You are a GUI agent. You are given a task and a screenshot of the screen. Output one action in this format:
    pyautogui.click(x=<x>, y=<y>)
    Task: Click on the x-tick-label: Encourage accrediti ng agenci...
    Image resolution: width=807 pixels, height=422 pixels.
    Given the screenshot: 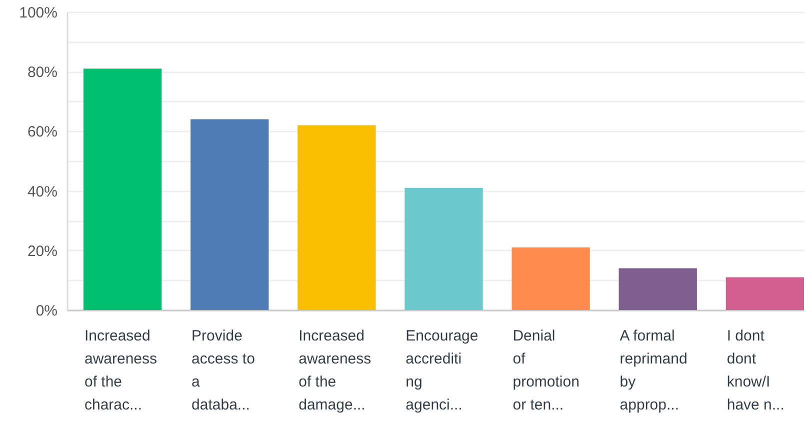 What is the action you would take?
    pyautogui.click(x=442, y=371)
    